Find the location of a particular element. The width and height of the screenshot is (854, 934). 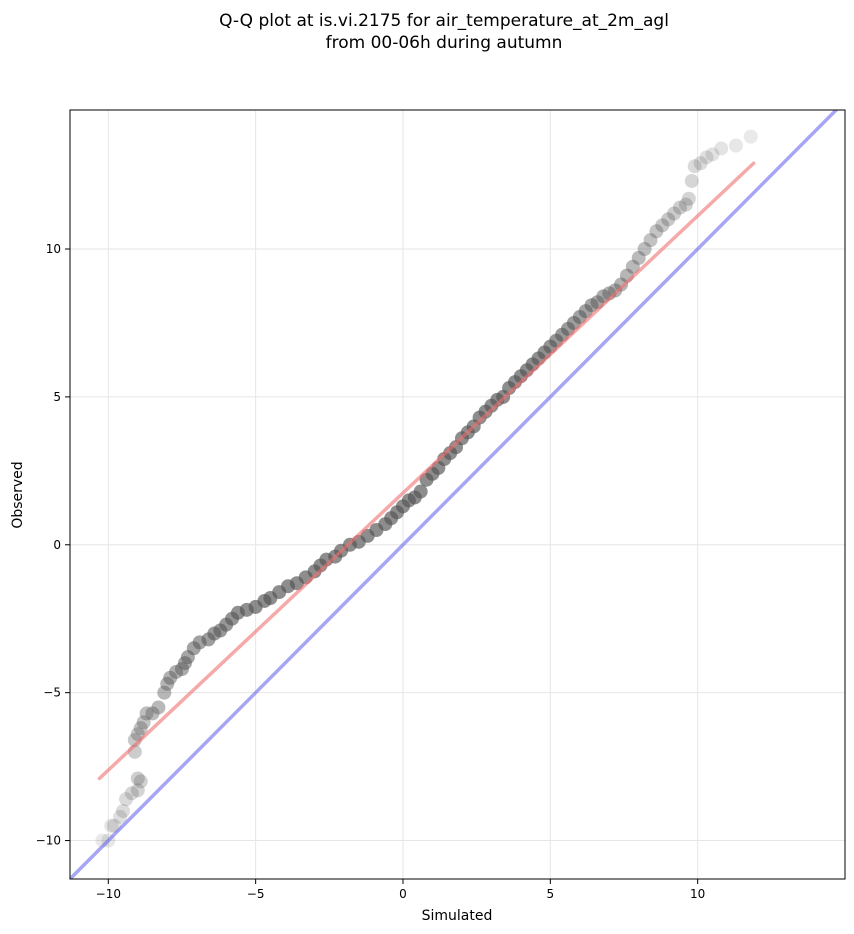

x-tick-label: −5 is located at coordinates (256, 894).